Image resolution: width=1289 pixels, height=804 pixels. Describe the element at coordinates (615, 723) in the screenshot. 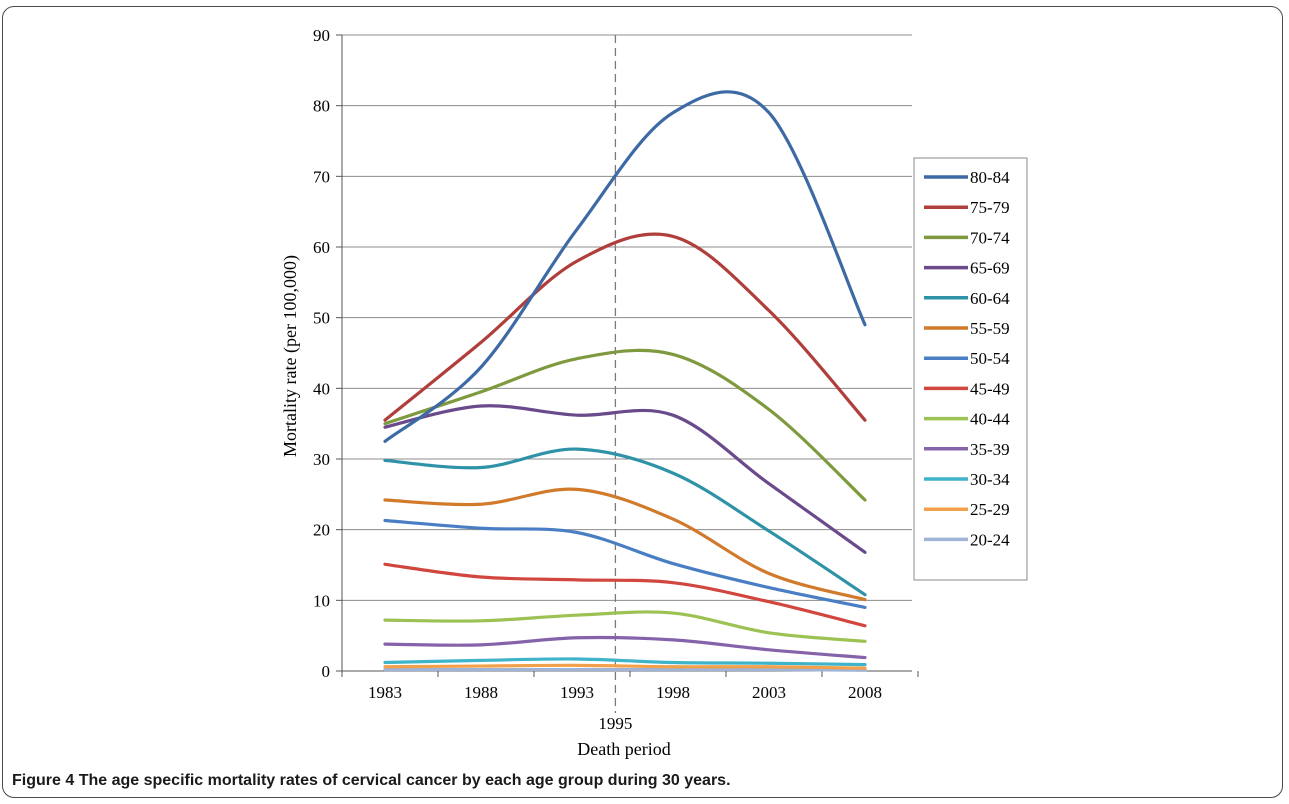

I see `reference-line-label: 1995` at that location.